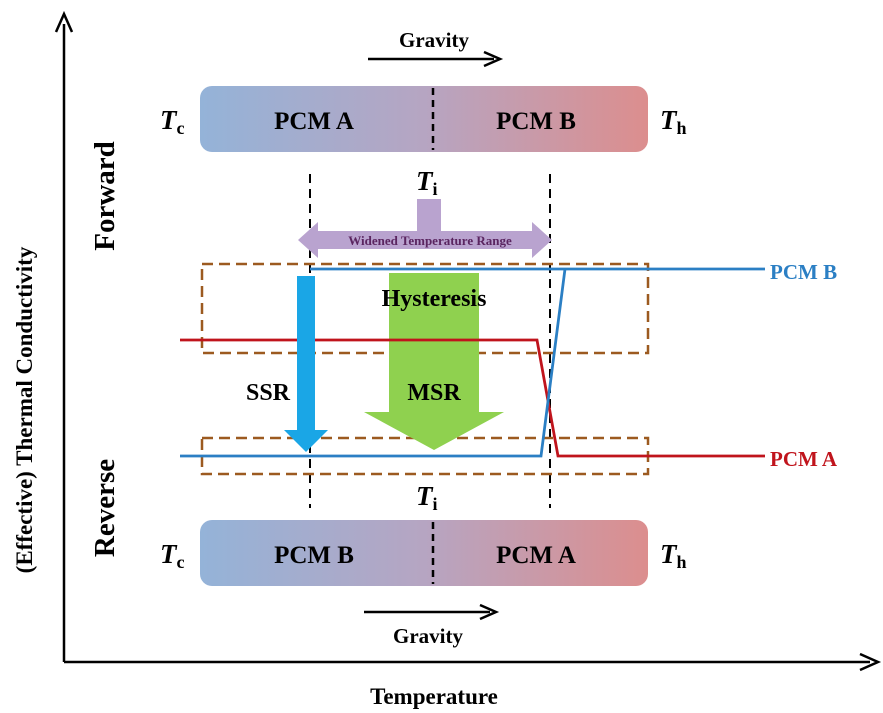 This screenshot has width=883, height=713. What do you see at coordinates (172, 121) in the screenshot?
I see `forward-cold-temp-symbol: Tc` at bounding box center [172, 121].